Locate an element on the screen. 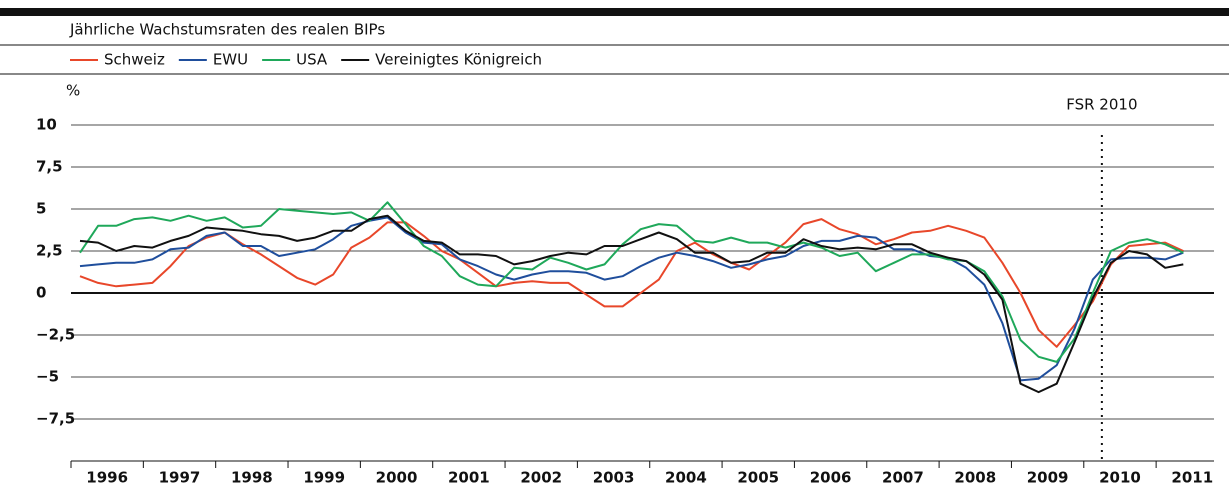  legend-label: Vereinigtes Königreich is located at coordinates (458, 60).